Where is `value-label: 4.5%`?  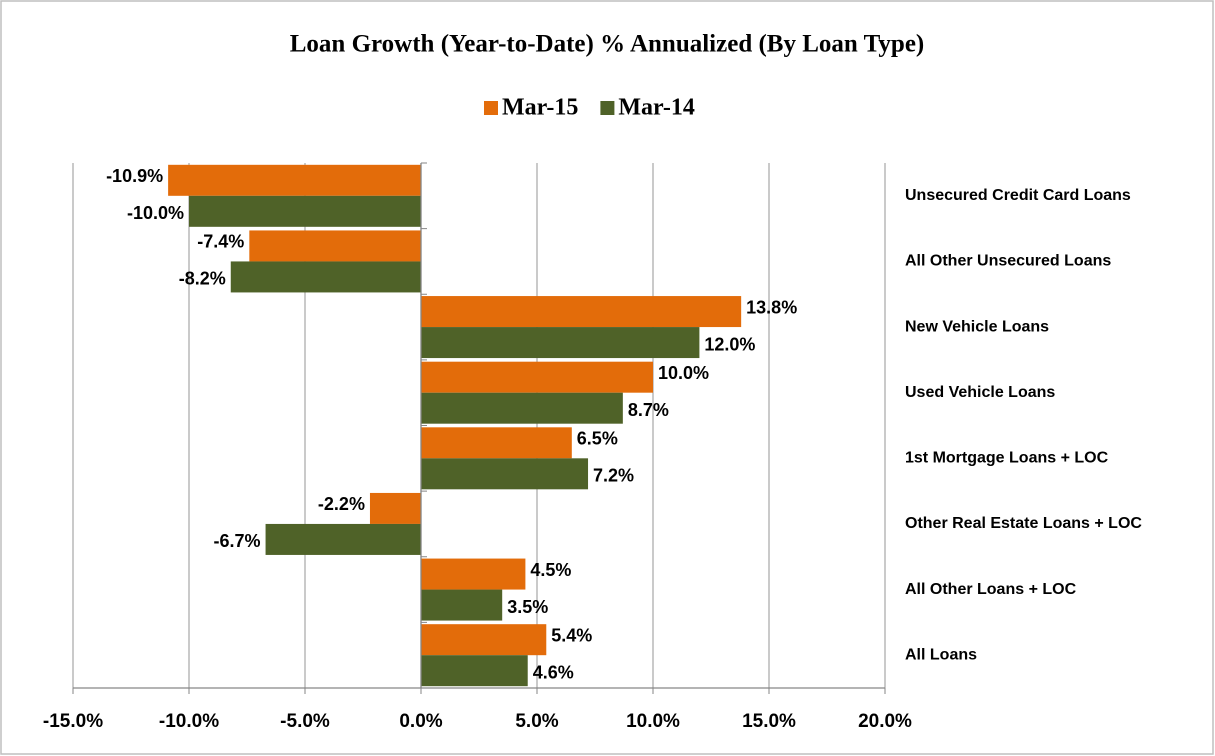 value-label: 4.5% is located at coordinates (550, 570).